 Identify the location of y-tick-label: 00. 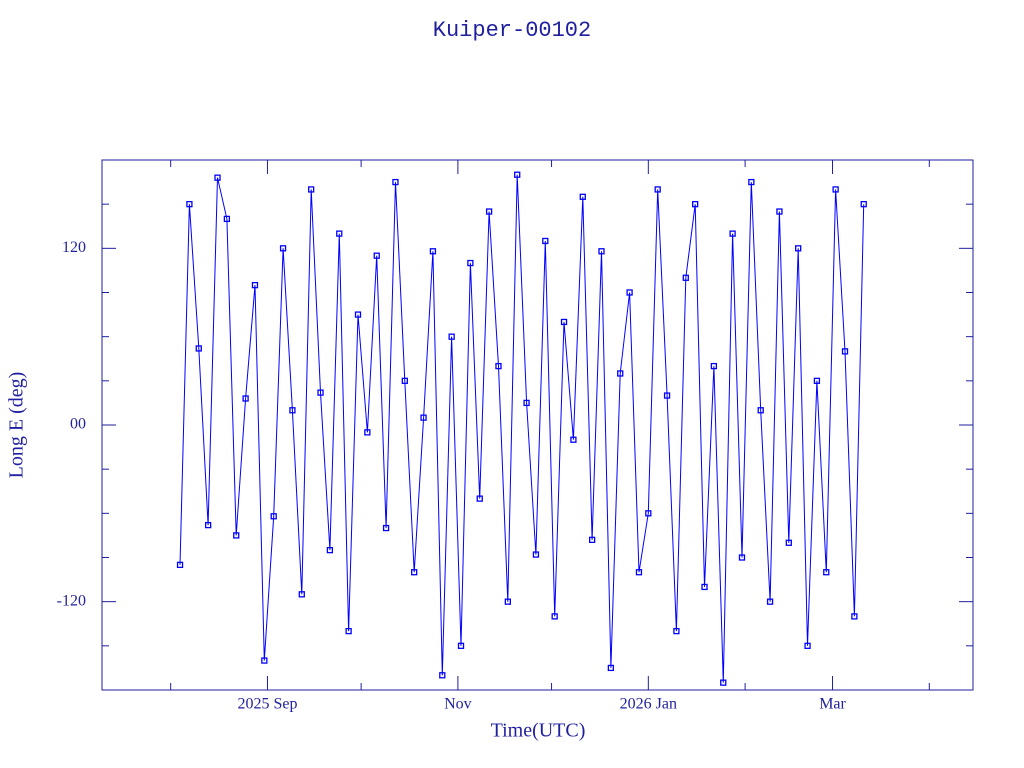
(78, 424).